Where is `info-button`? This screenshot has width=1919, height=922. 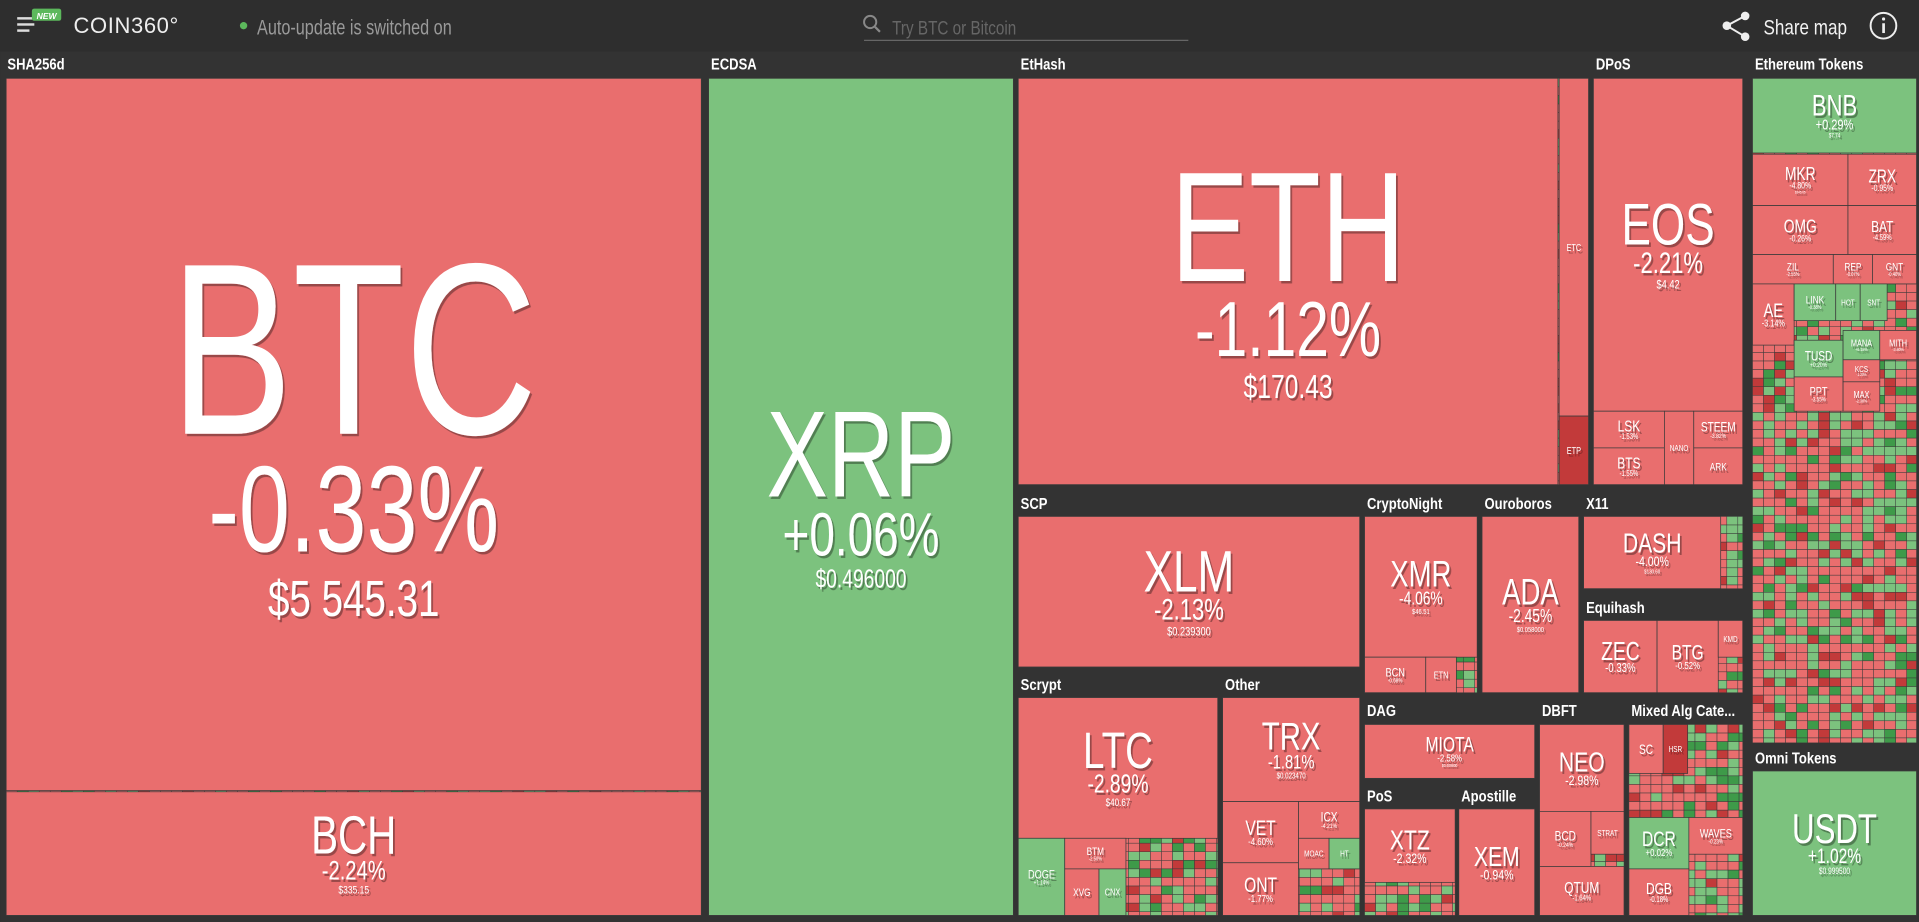
info-button is located at coordinates (1883, 25).